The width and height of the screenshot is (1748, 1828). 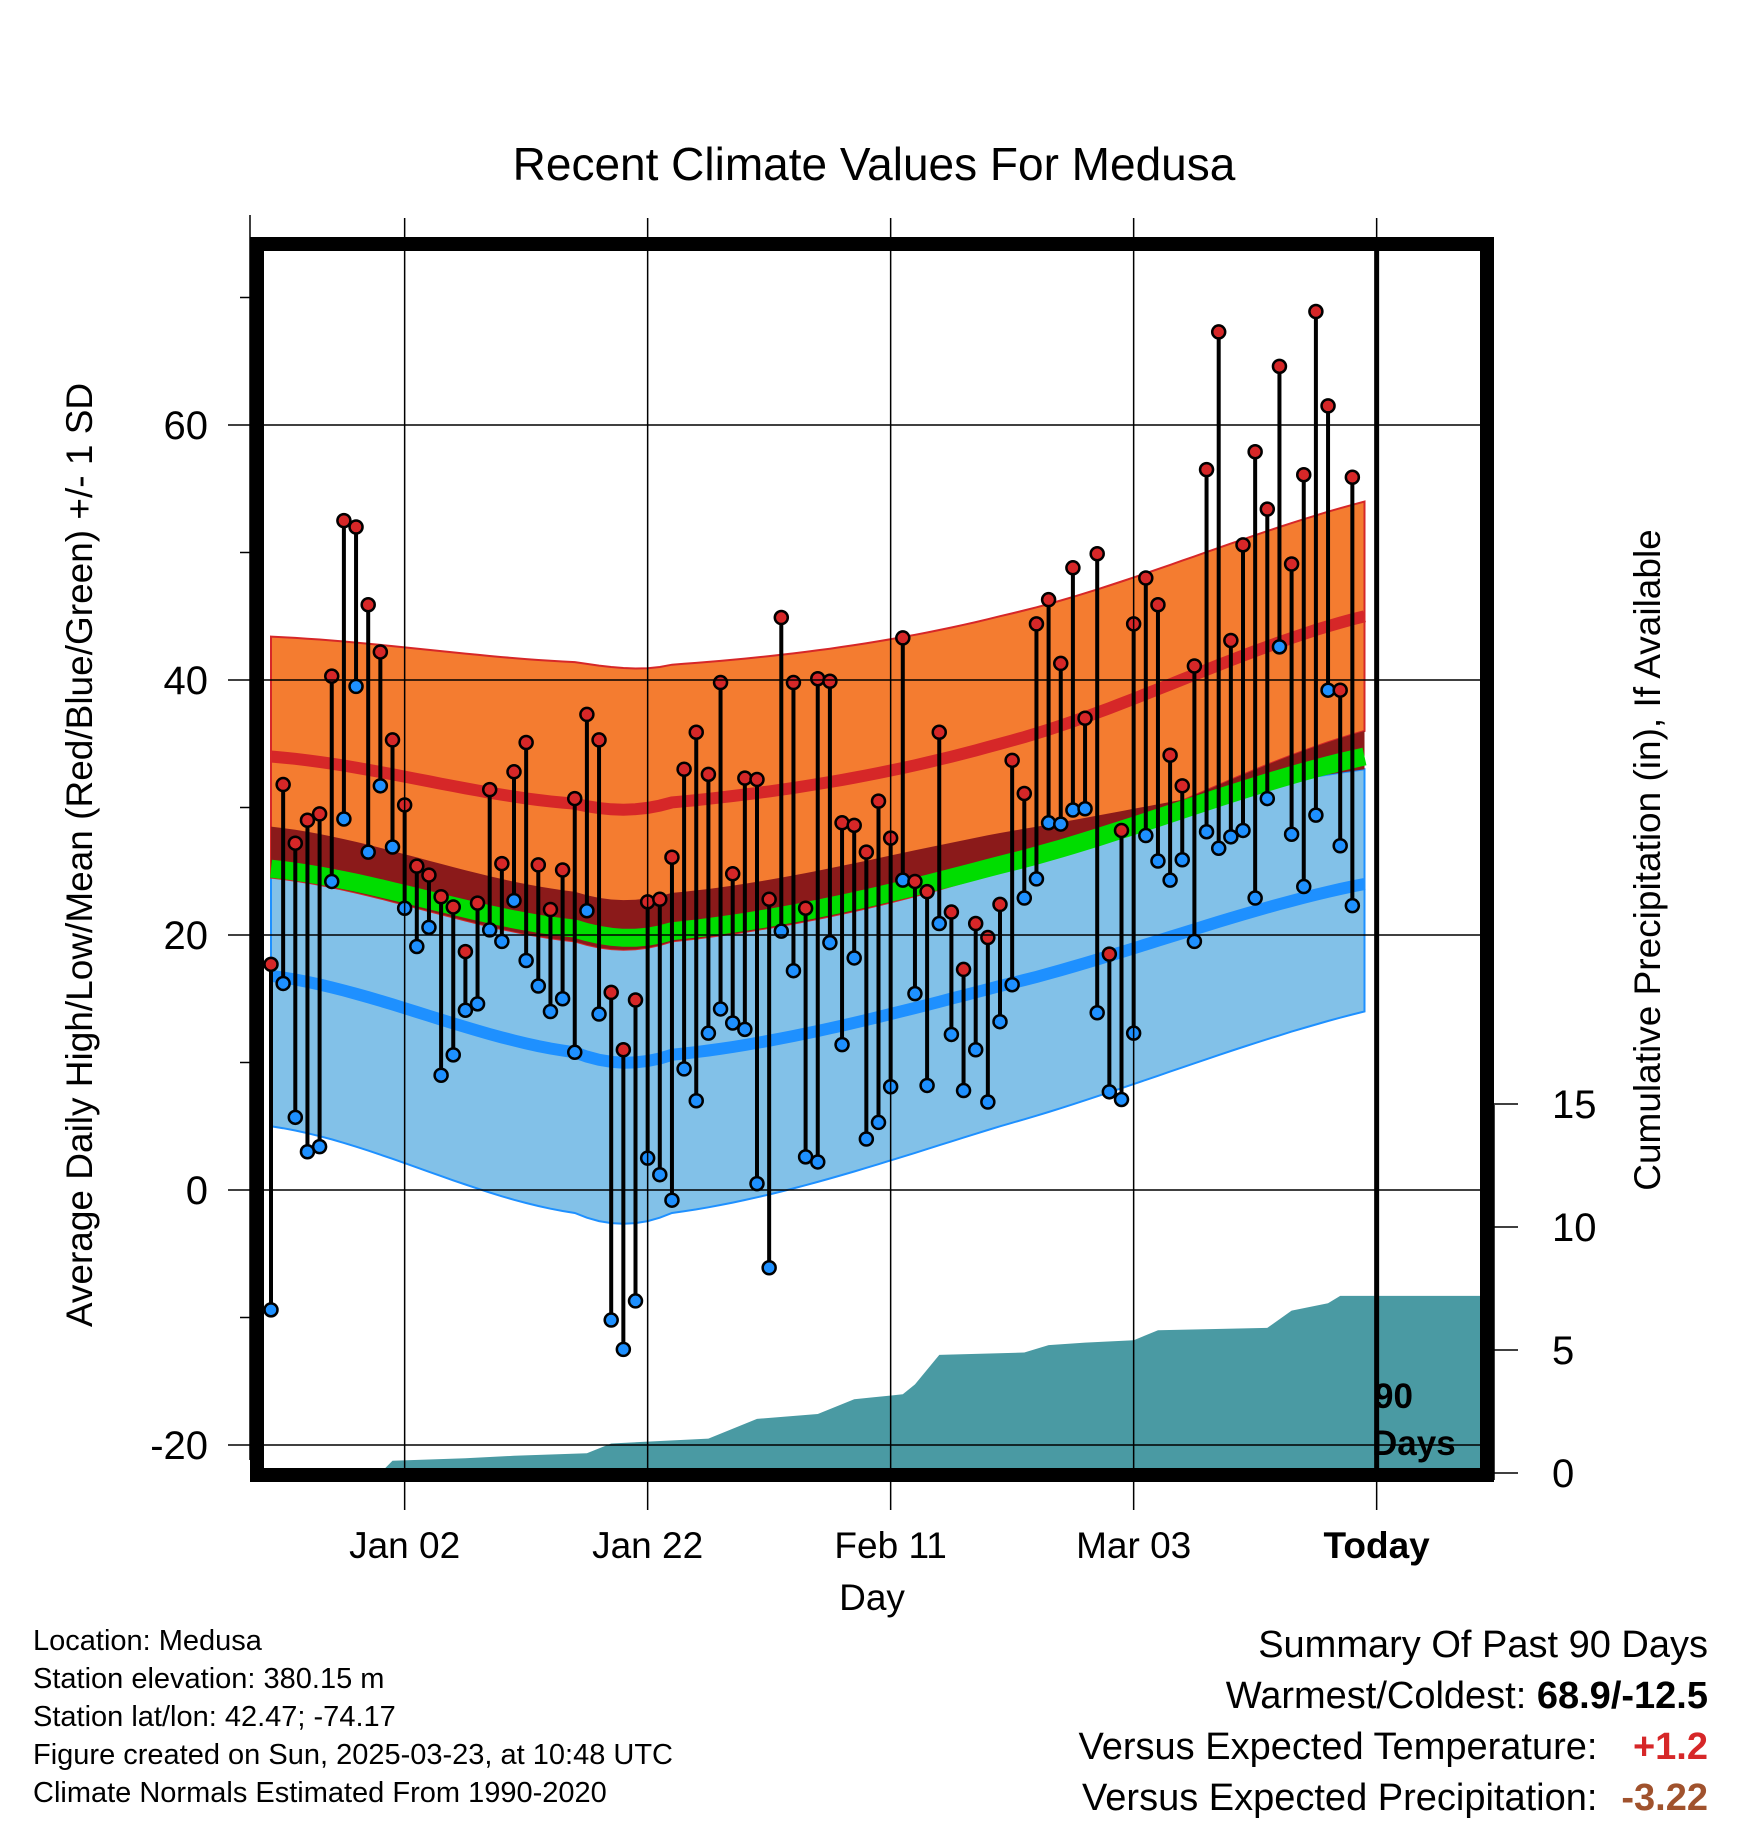 I want to click on latlon-text: Station lat/lon: 42.47; -74.17, so click(x=214, y=1717).